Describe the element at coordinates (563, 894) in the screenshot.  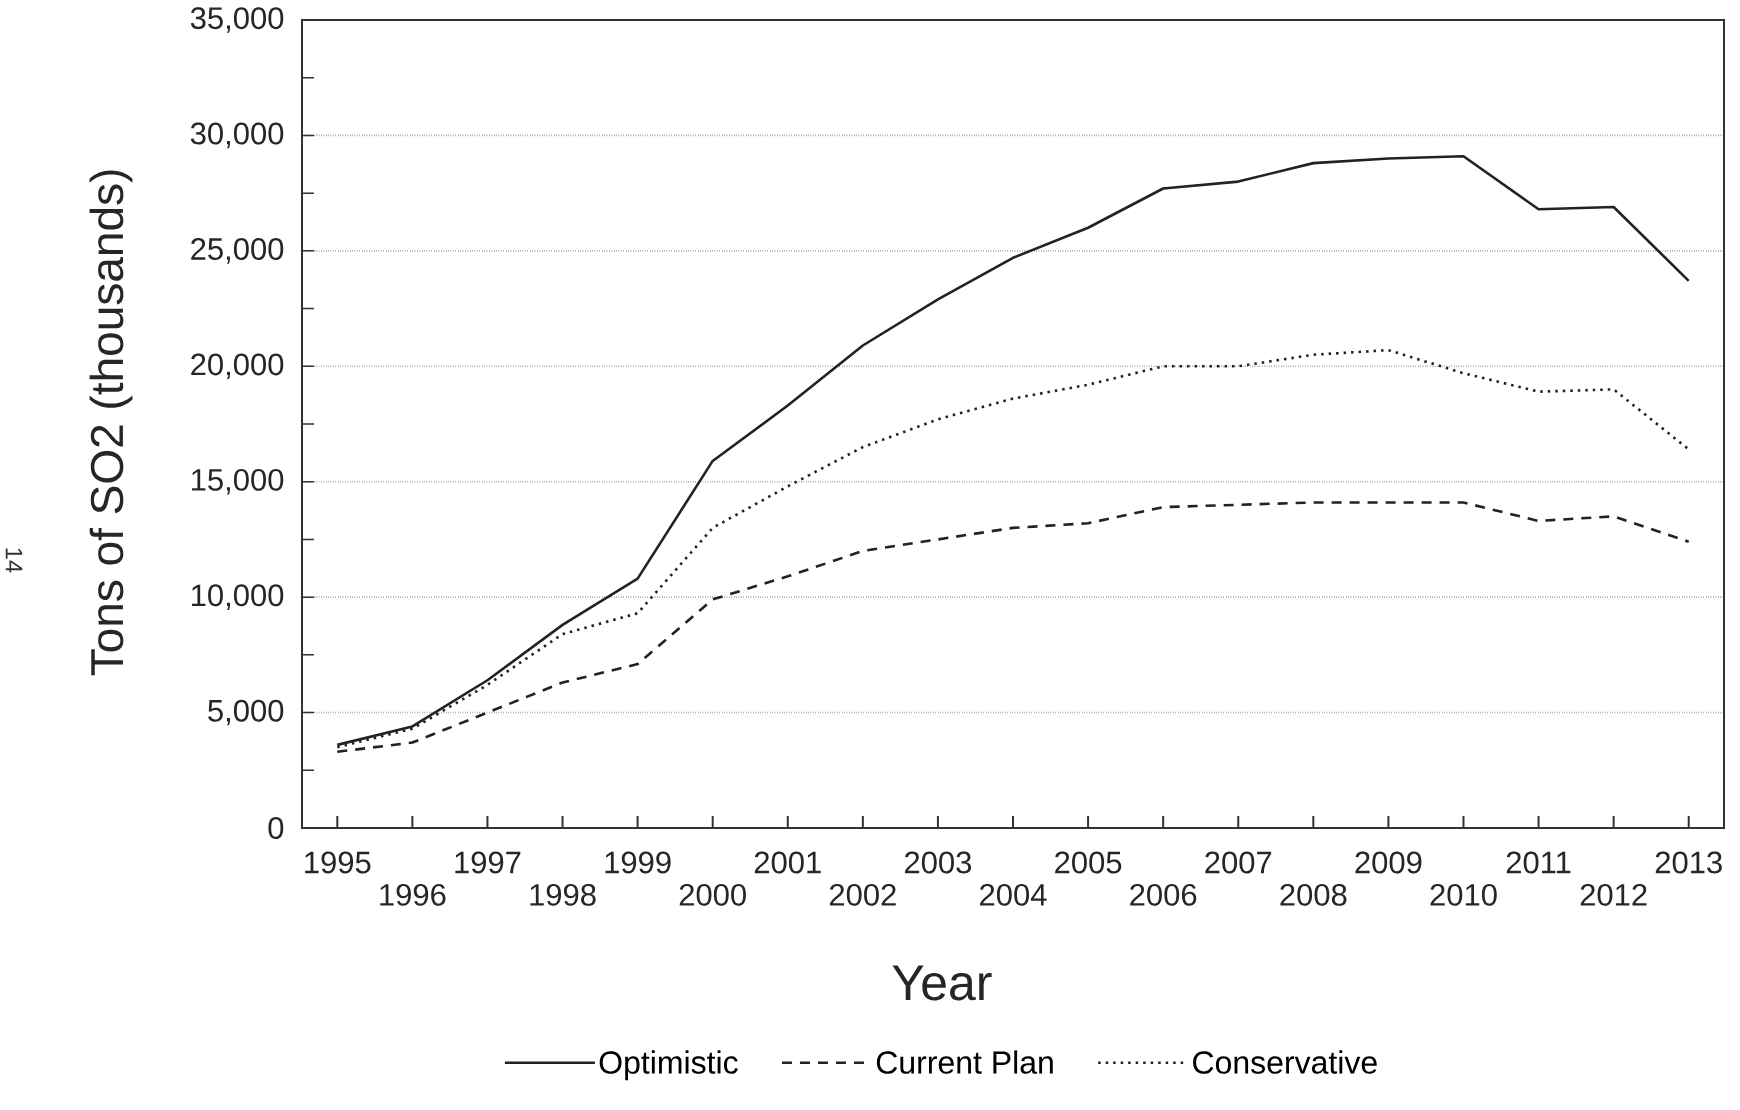
I see `x-tick-label: 1998` at that location.